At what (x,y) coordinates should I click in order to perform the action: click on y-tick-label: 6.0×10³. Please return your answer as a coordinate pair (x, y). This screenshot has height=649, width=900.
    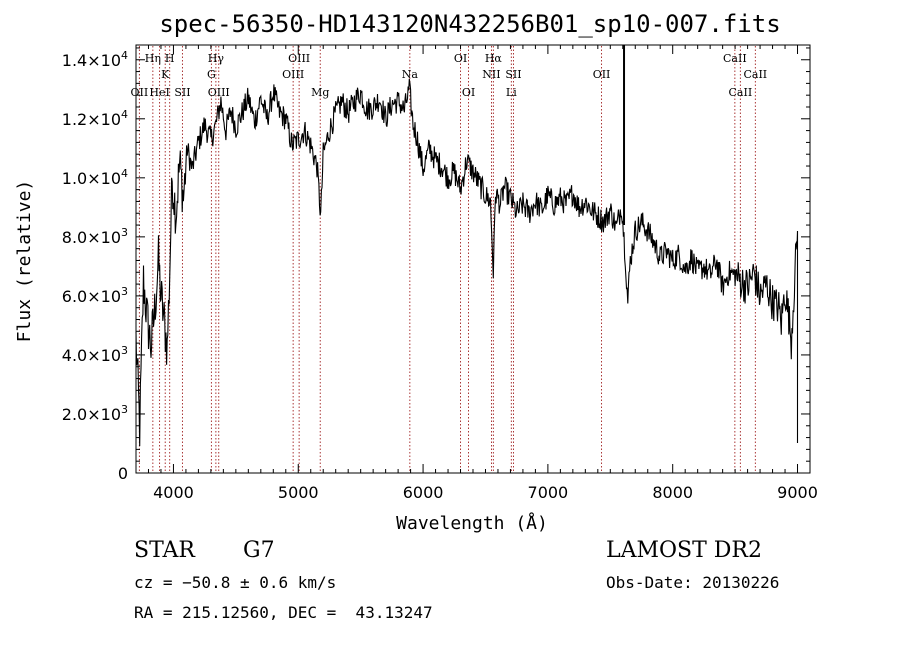
    Looking at the image, I should click on (95, 295).